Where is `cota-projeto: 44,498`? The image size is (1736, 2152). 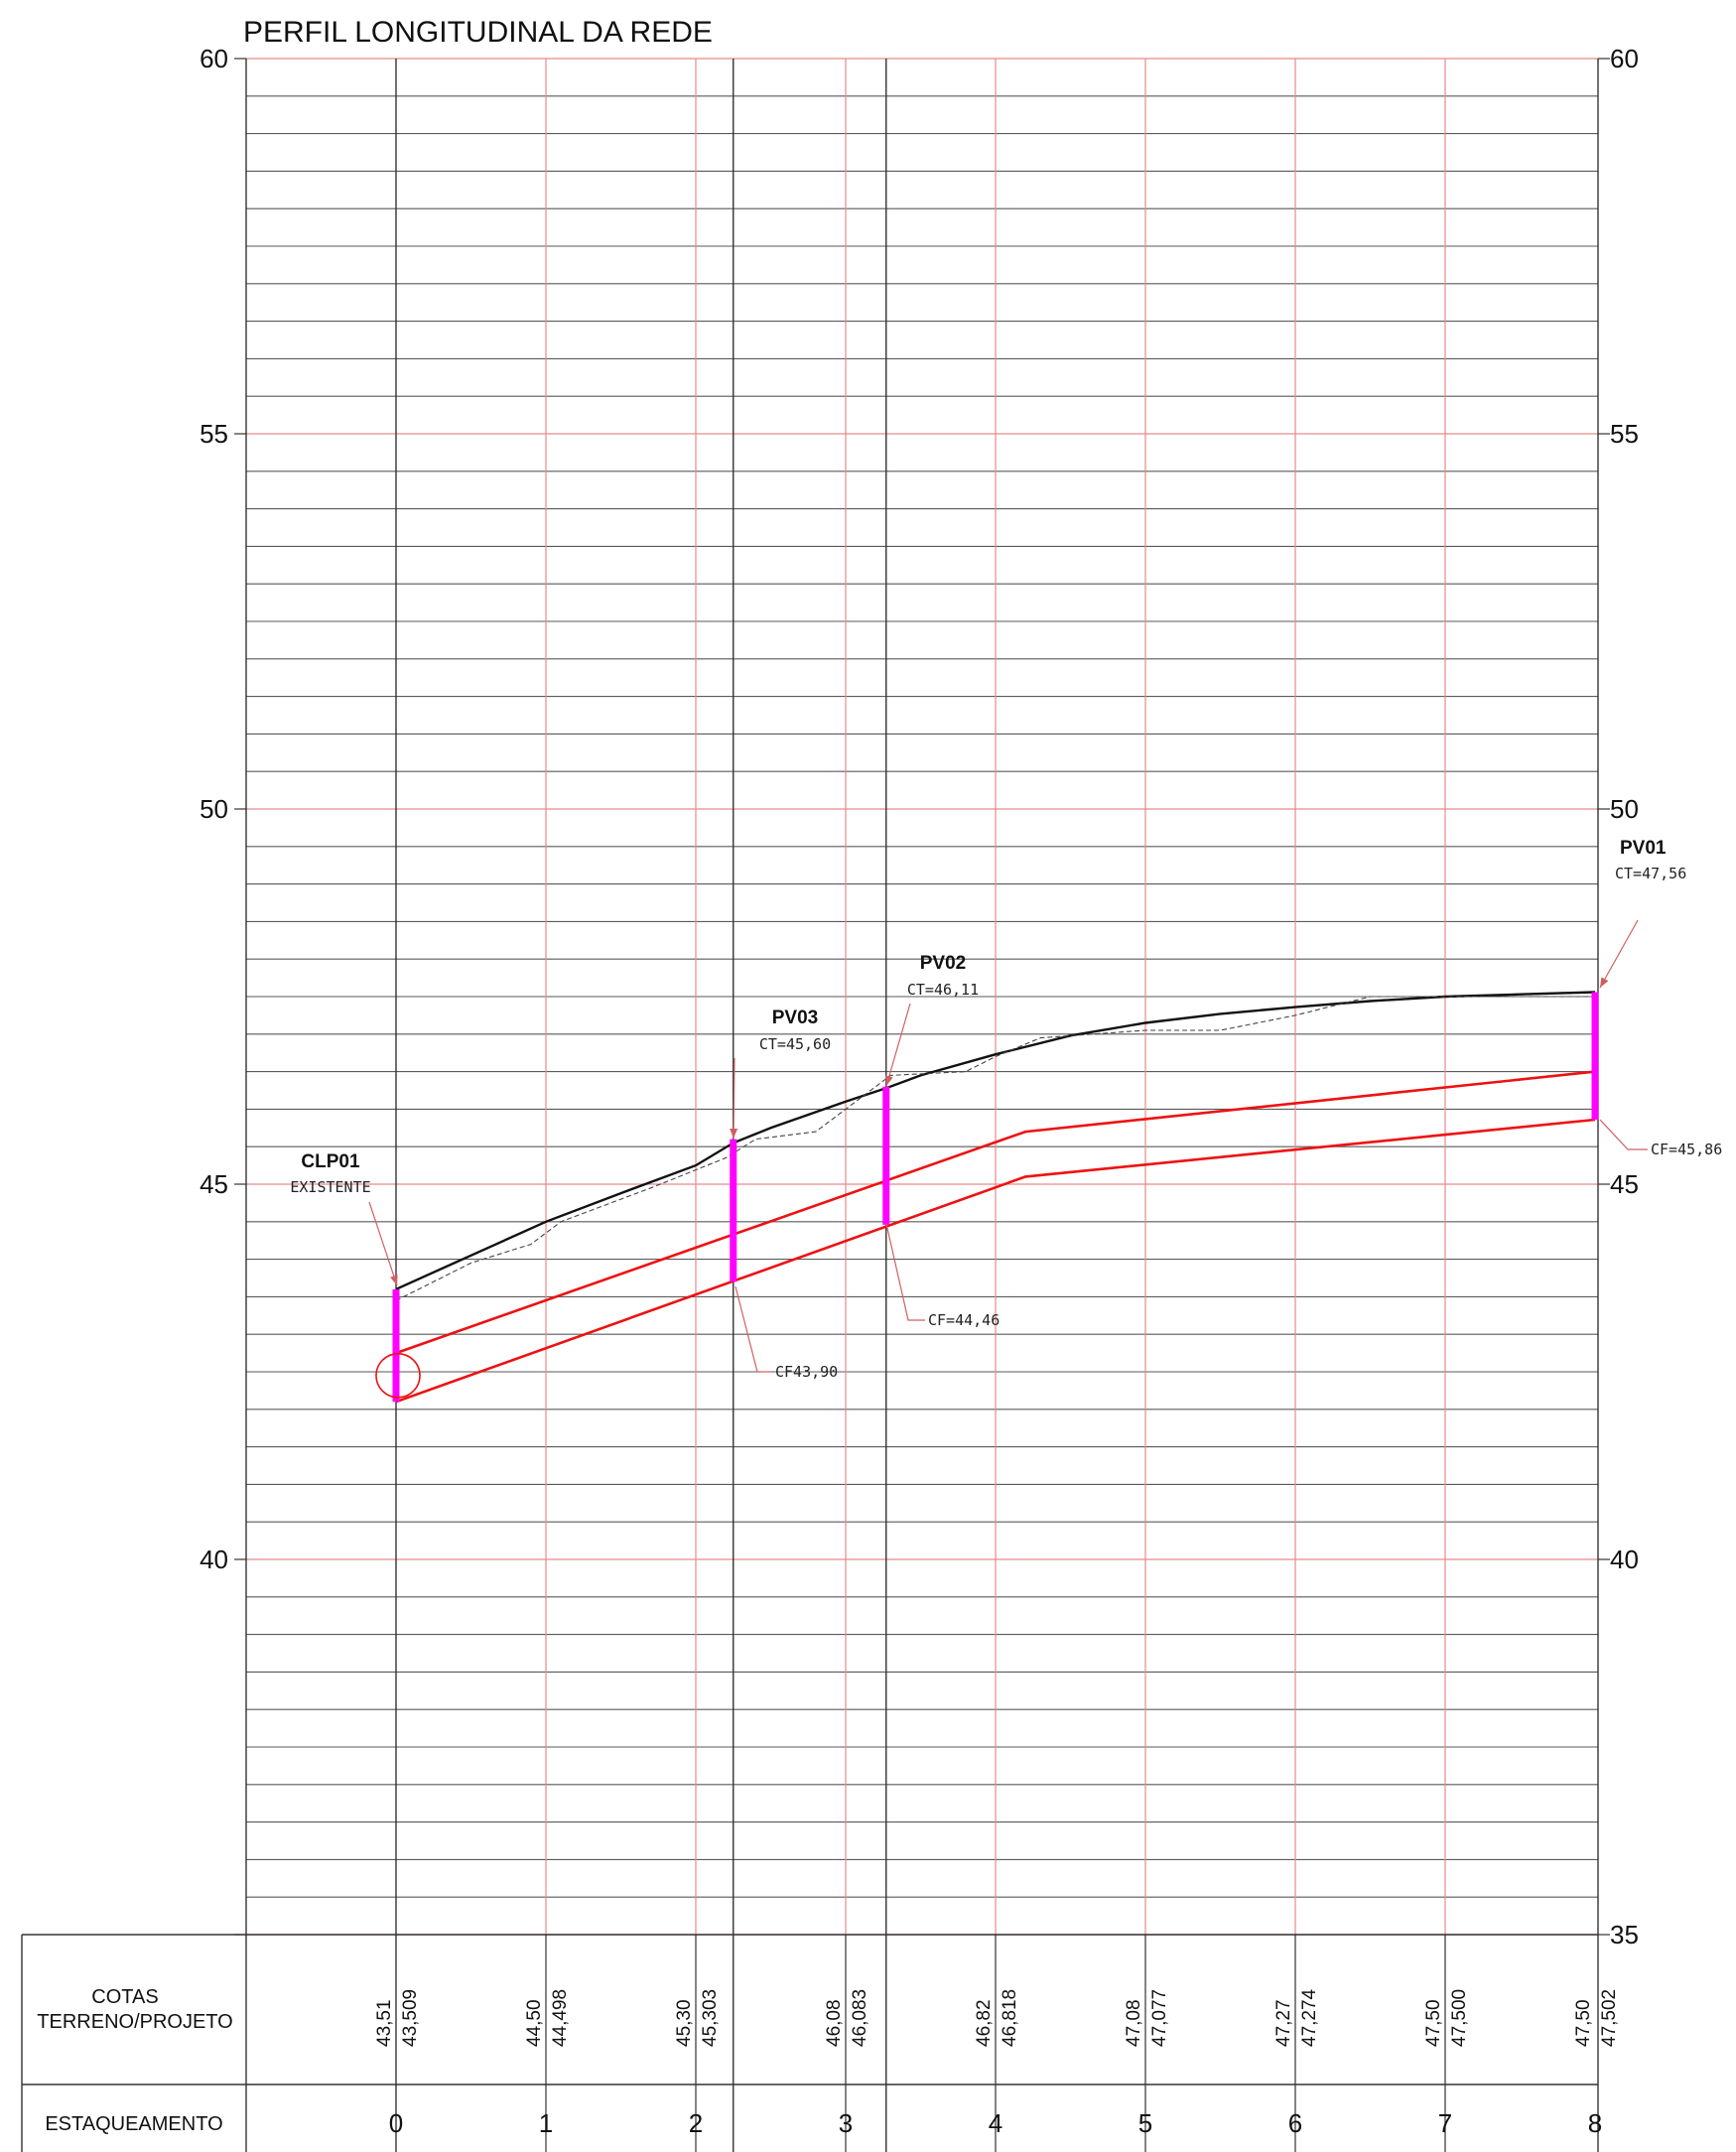
cota-projeto: 44,498 is located at coordinates (560, 2018).